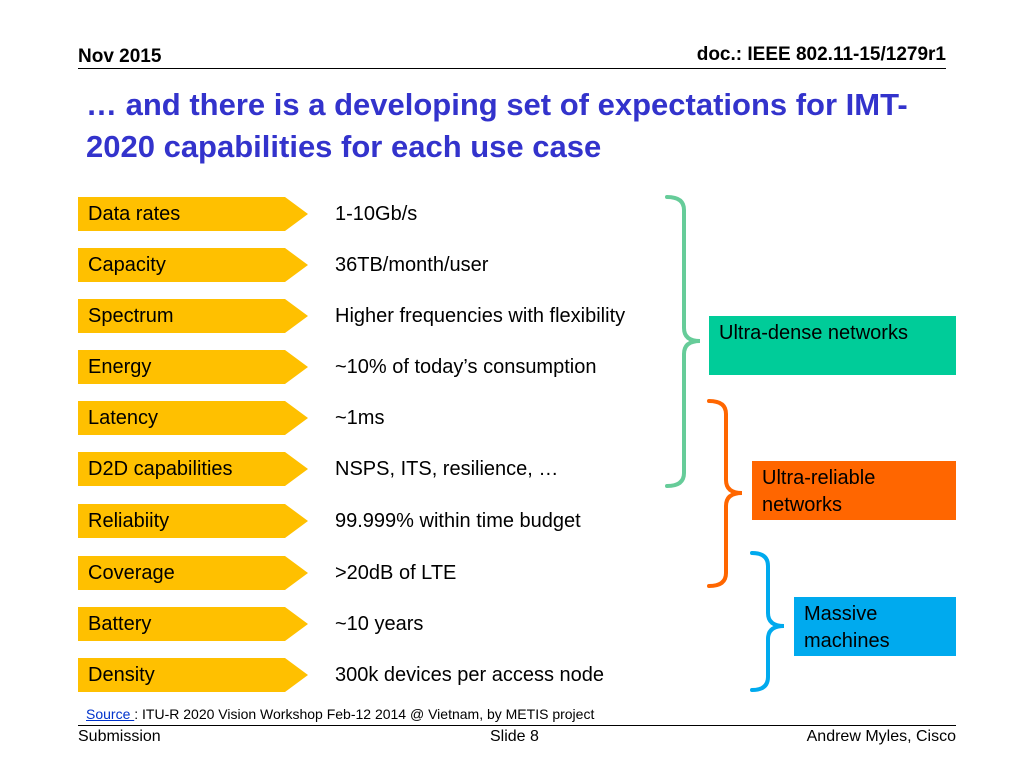 Image resolution: width=1024 pixels, height=768 pixels. I want to click on footer-slide-number: Slide 8, so click(514, 736).